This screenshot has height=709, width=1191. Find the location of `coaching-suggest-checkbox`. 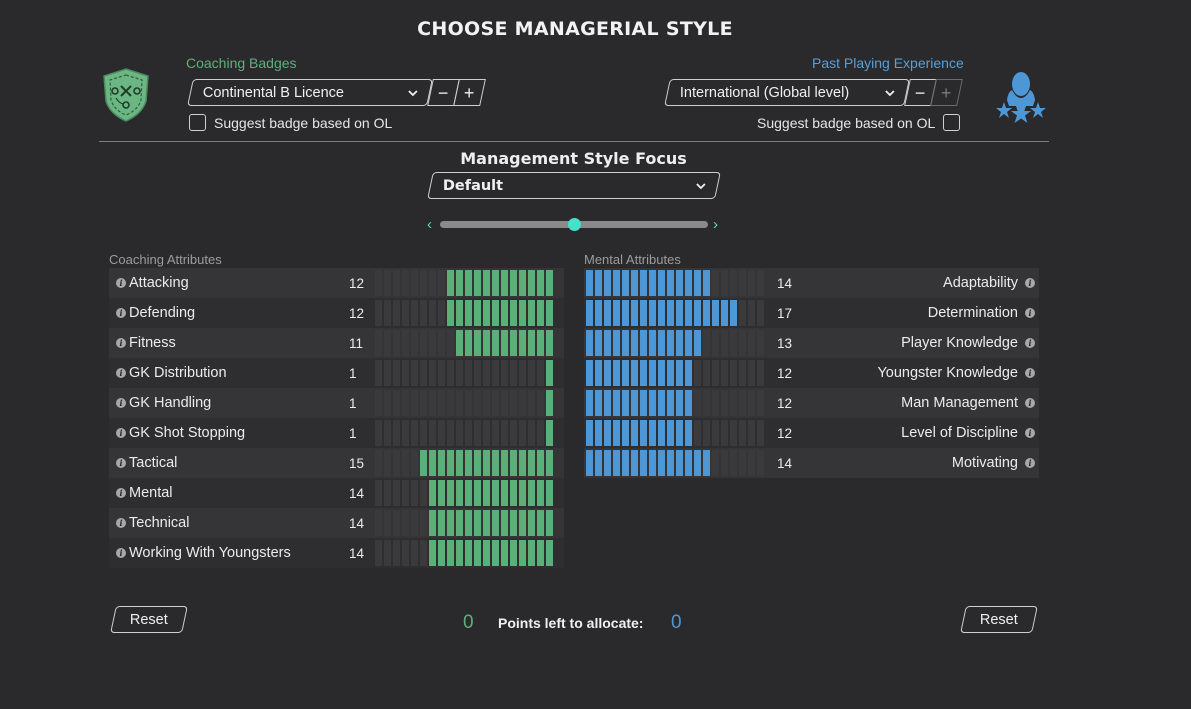

coaching-suggest-checkbox is located at coordinates (197, 122).